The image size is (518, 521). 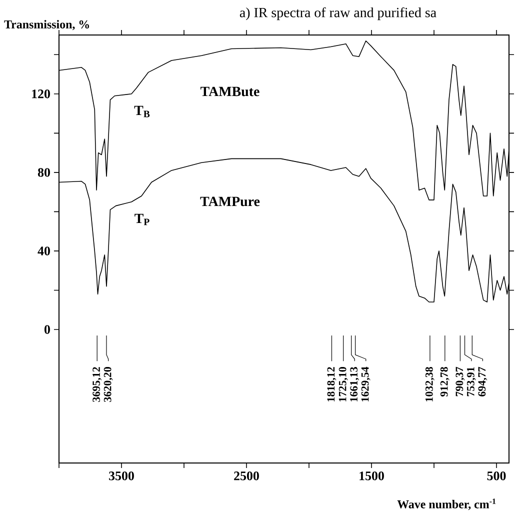 What do you see at coordinates (496, 476) in the screenshot?
I see `x-tick-label: 500` at bounding box center [496, 476].